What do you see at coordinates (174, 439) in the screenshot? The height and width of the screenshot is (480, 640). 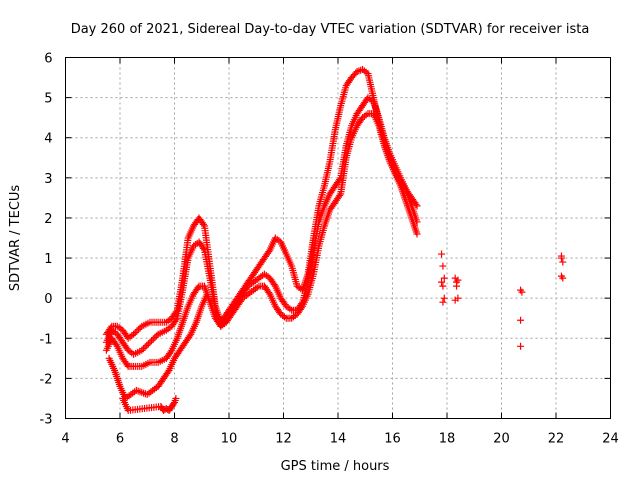 I see `x-tick-label: 8` at bounding box center [174, 439].